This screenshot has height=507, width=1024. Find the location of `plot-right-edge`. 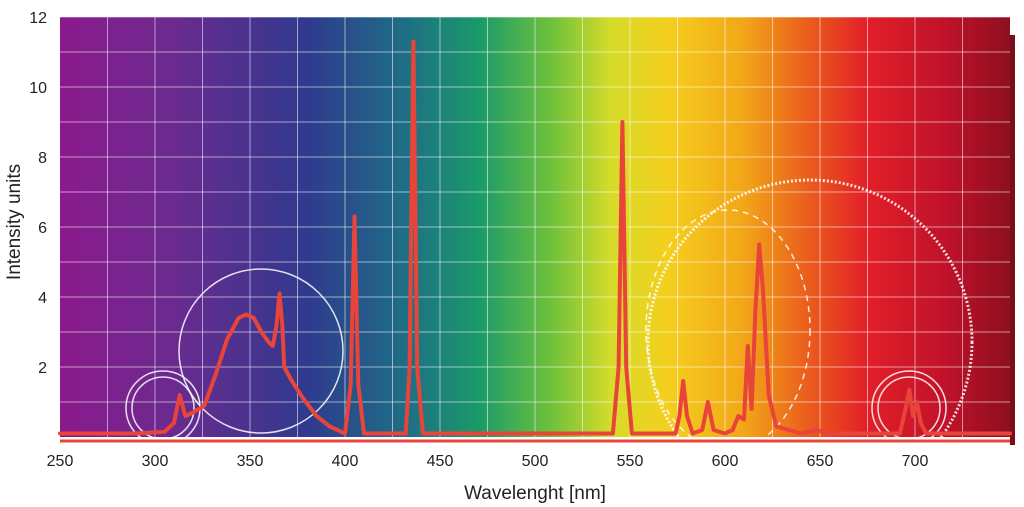

plot-right-edge is located at coordinates (1012, 240).